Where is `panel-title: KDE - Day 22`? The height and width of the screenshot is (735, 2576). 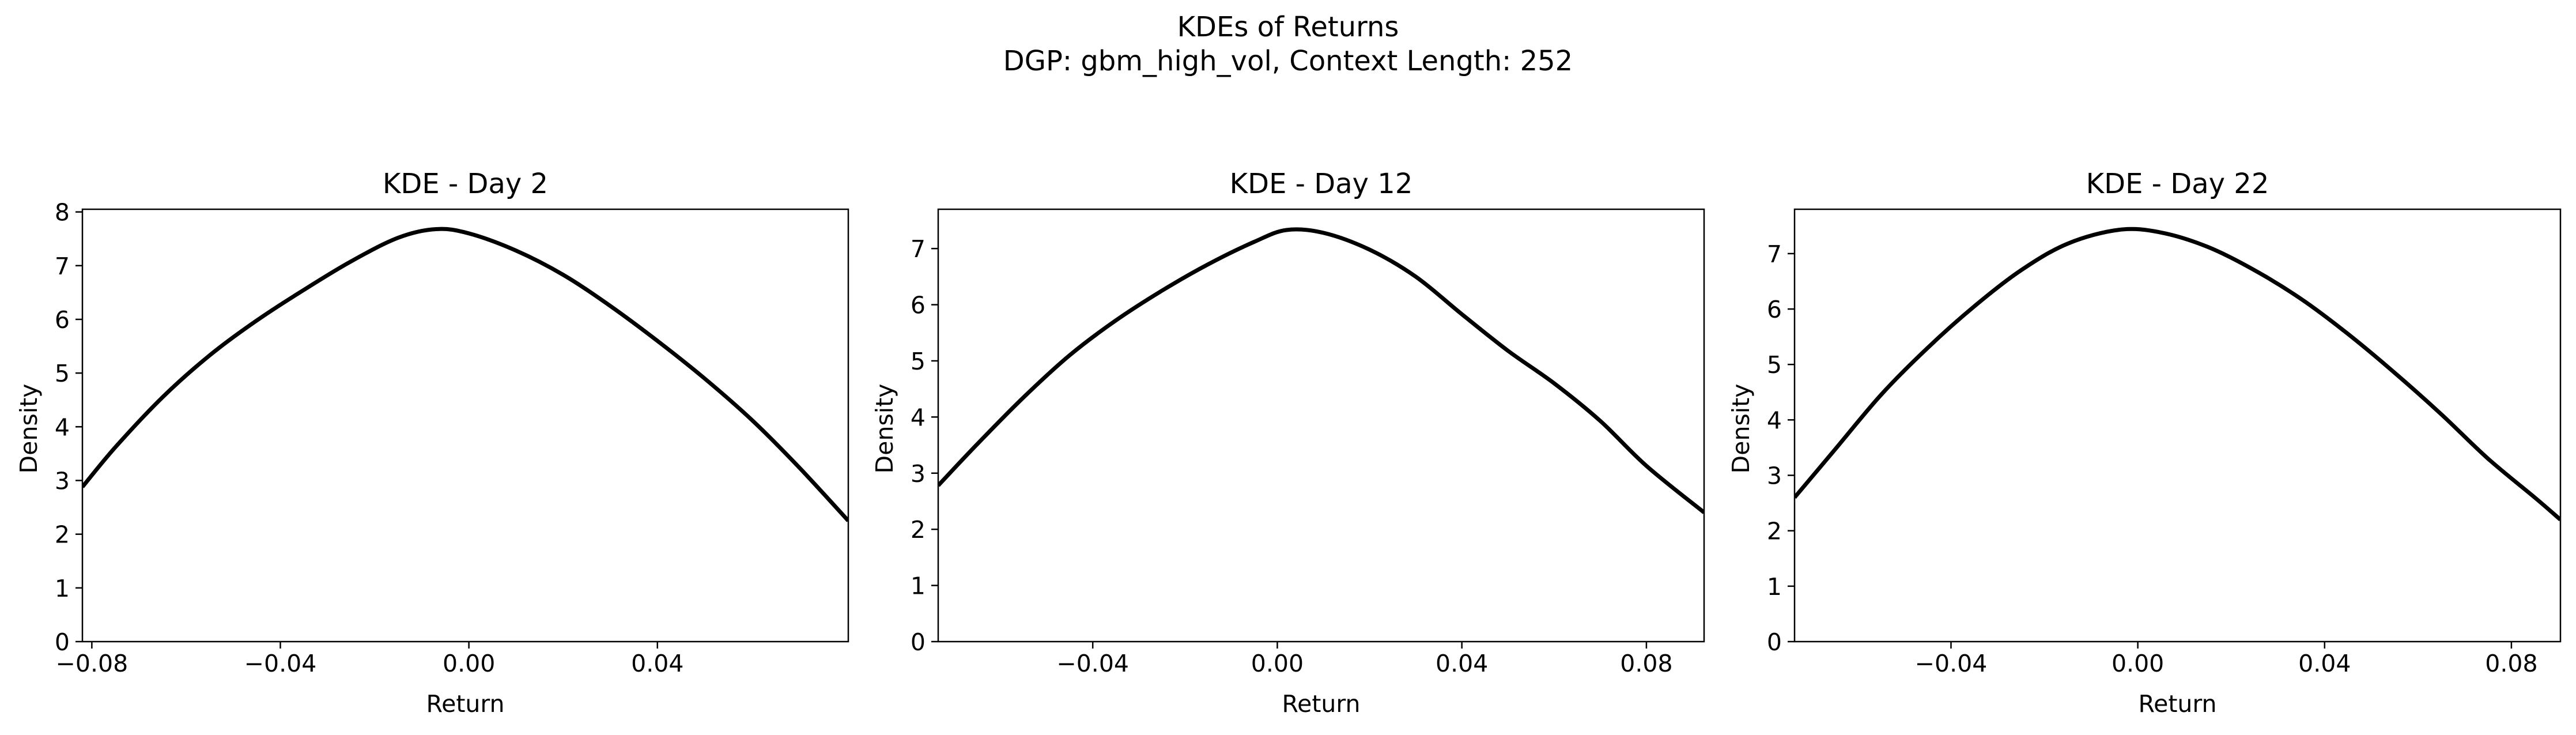 panel-title: KDE - Day 22 is located at coordinates (2177, 184).